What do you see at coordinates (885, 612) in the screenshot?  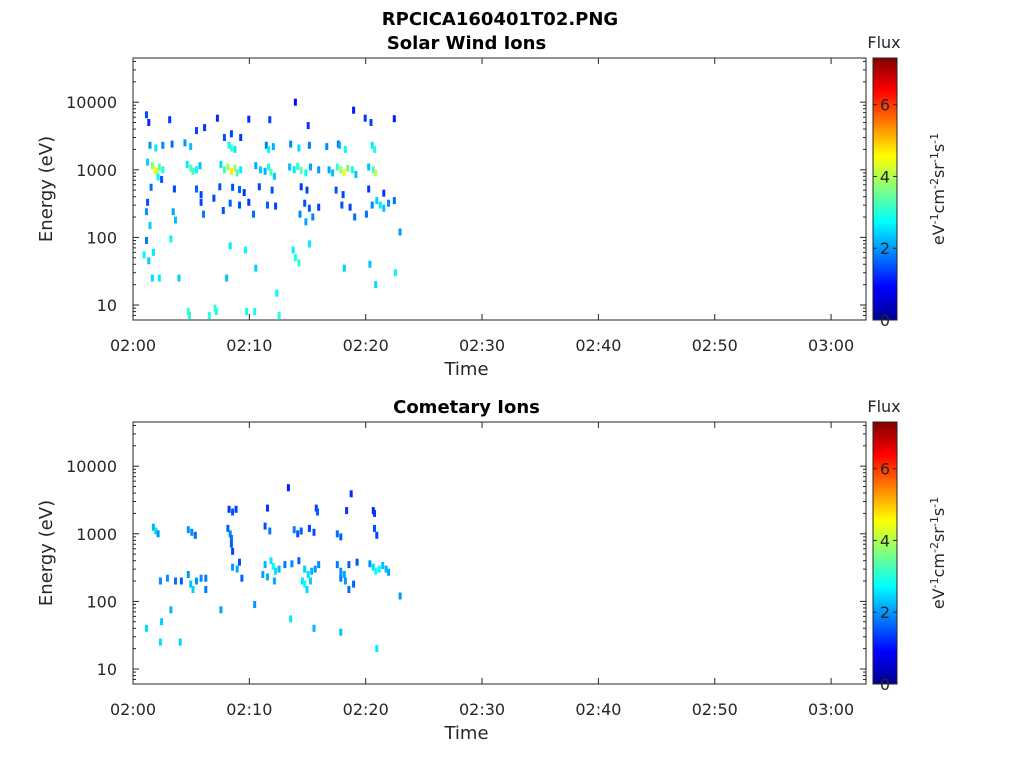 I see `colorbar-tick-label: 2` at bounding box center [885, 612].